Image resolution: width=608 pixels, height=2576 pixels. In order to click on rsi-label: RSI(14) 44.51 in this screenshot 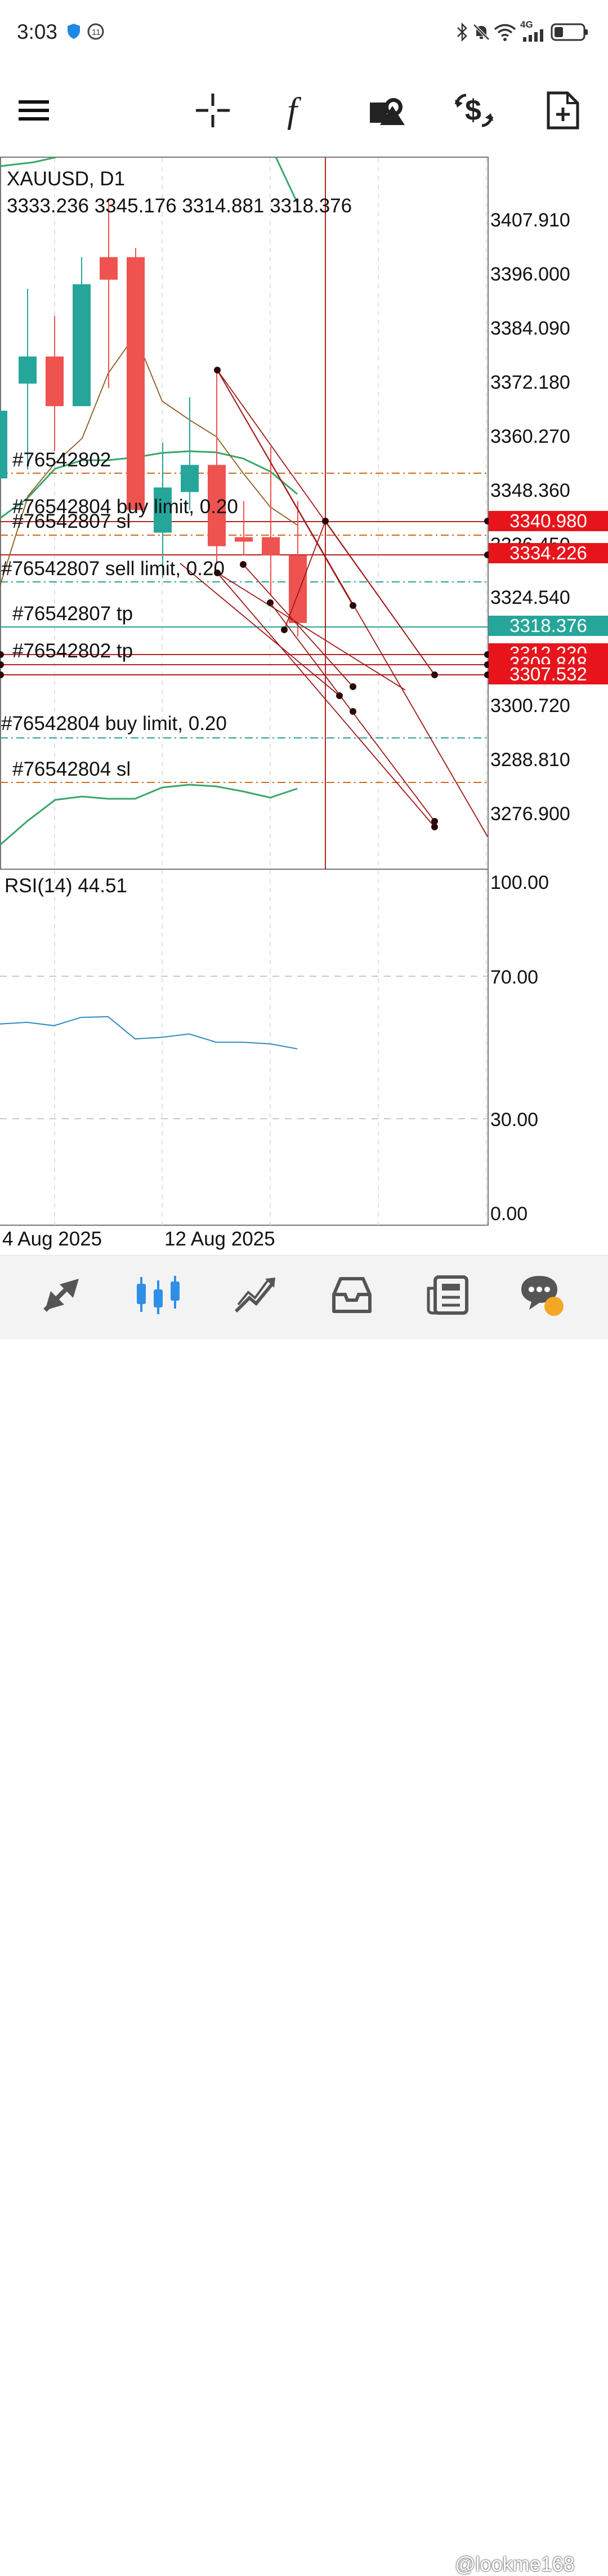, I will do `click(66, 886)`.